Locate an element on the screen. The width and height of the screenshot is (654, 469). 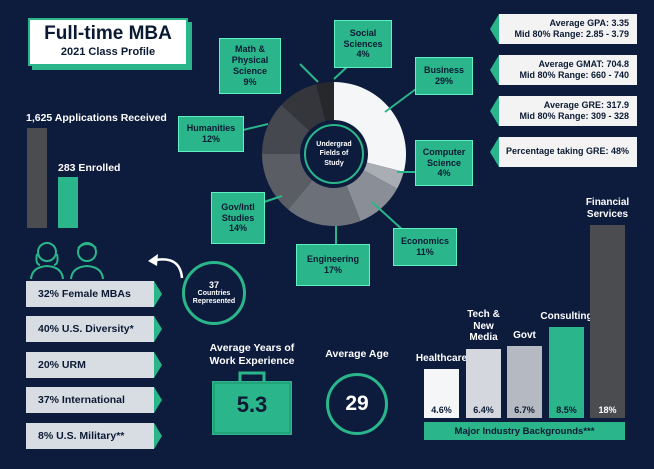
female-mbas-stat: 32% Female MBAs is located at coordinates (90, 294).